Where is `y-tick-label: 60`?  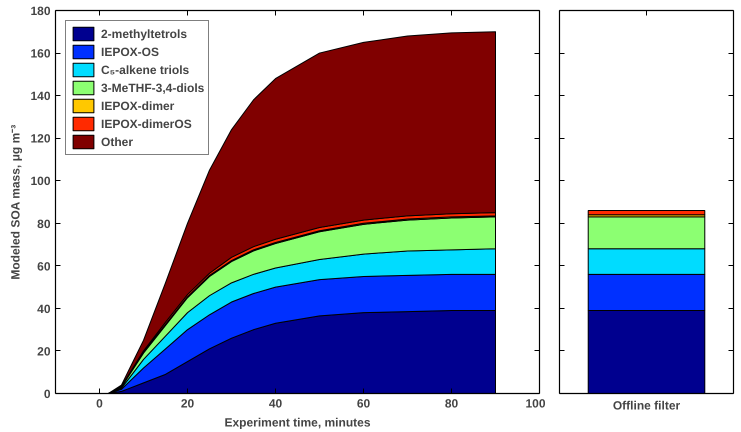
y-tick-label: 60 is located at coordinates (44, 266).